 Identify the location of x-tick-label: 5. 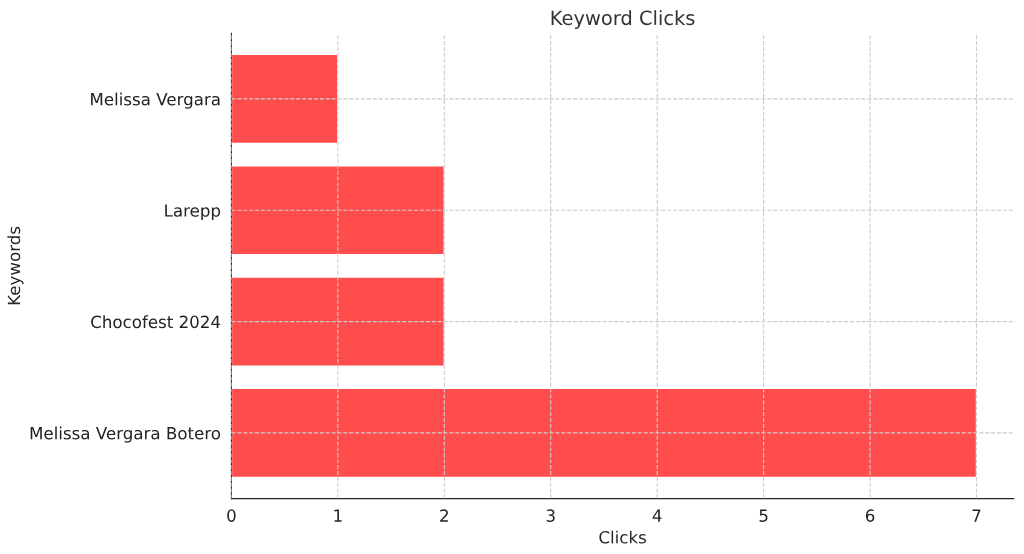
(763, 515).